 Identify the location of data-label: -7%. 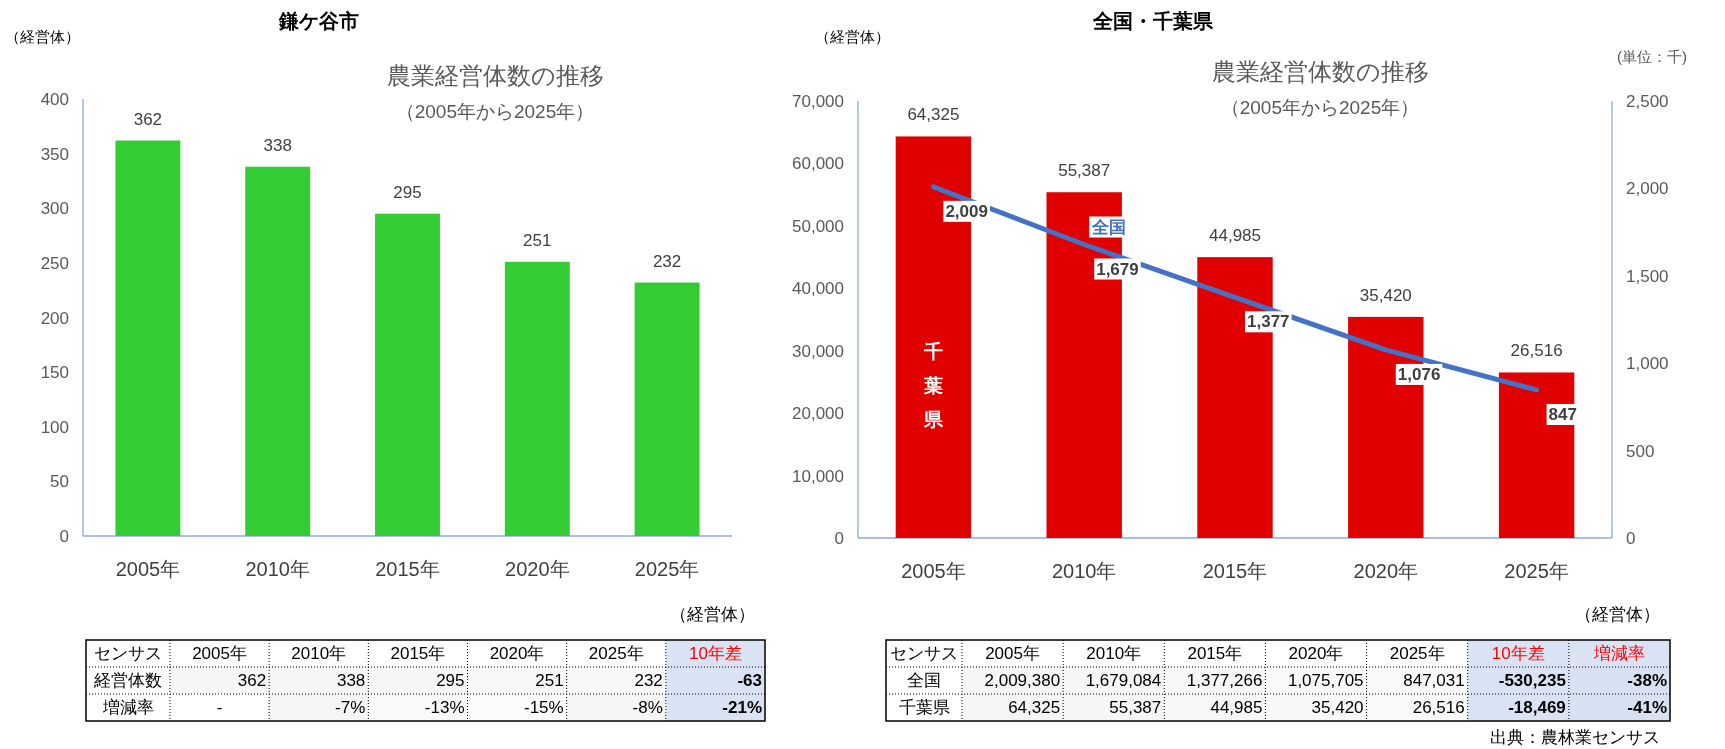
(350, 707).